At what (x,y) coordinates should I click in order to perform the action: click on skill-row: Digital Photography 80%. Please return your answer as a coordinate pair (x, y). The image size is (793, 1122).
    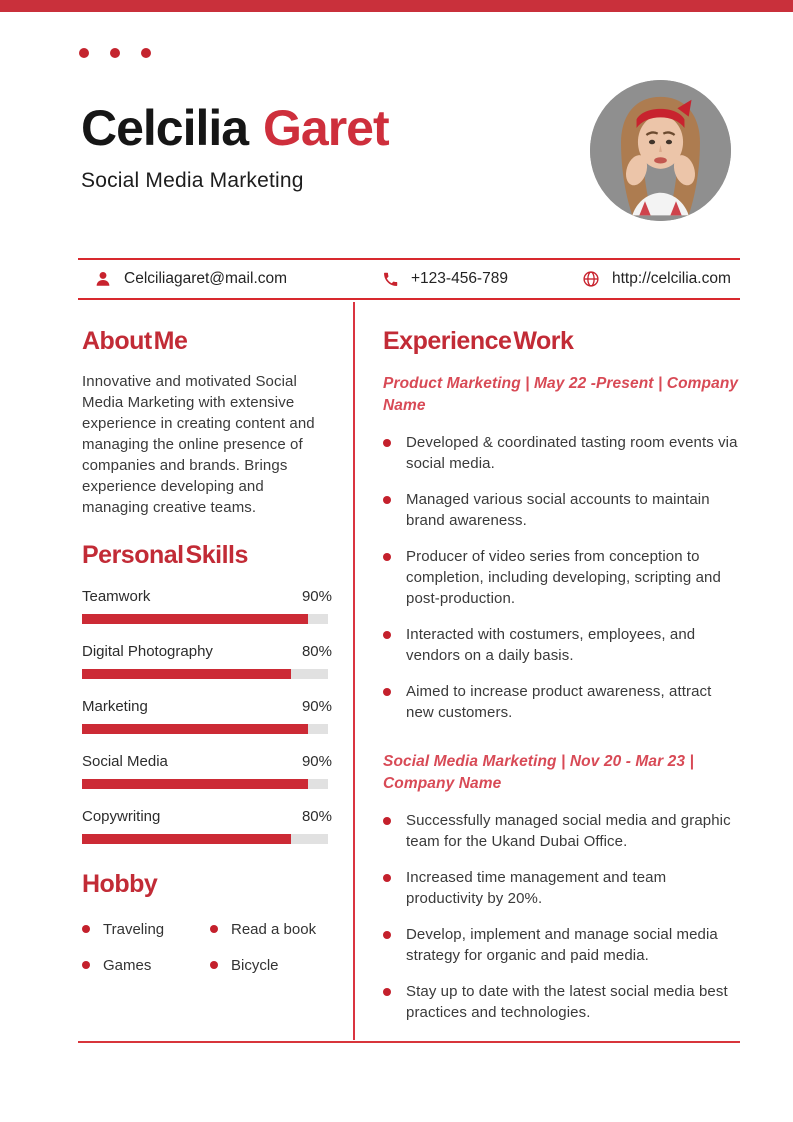
    Looking at the image, I should click on (207, 661).